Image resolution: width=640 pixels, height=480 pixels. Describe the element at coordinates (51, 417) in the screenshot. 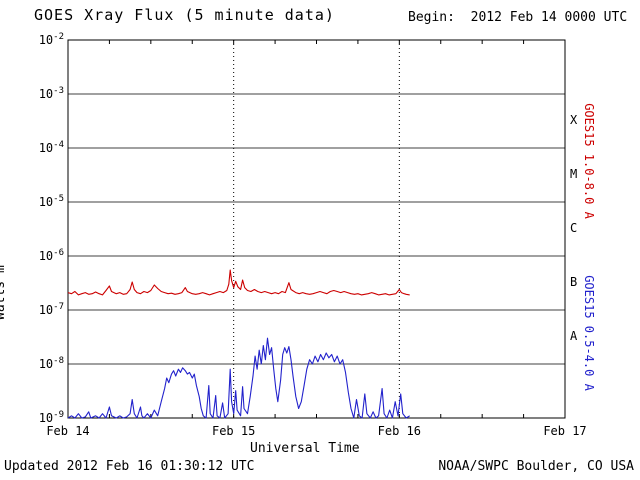

I see `y-tick-label: 10-9` at that location.